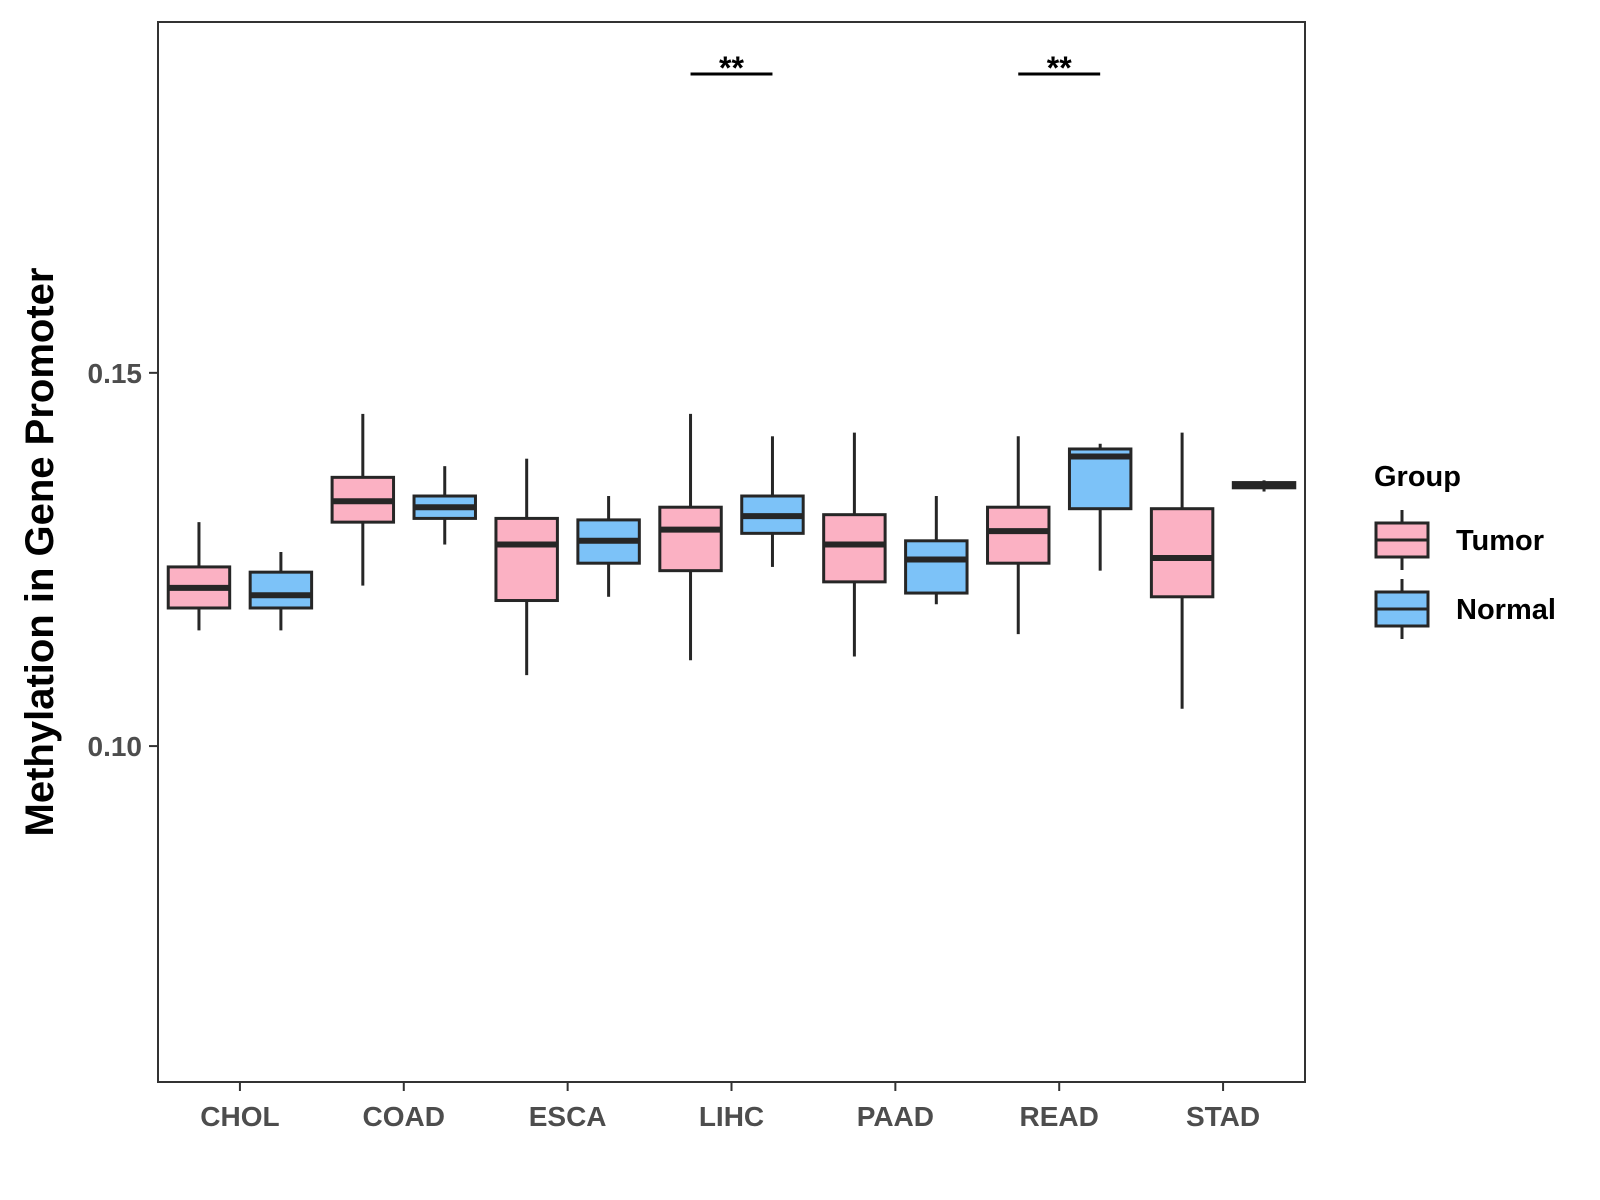 This screenshot has height=1200, width=1600. I want to click on box-normal-esca, so click(608, 546).